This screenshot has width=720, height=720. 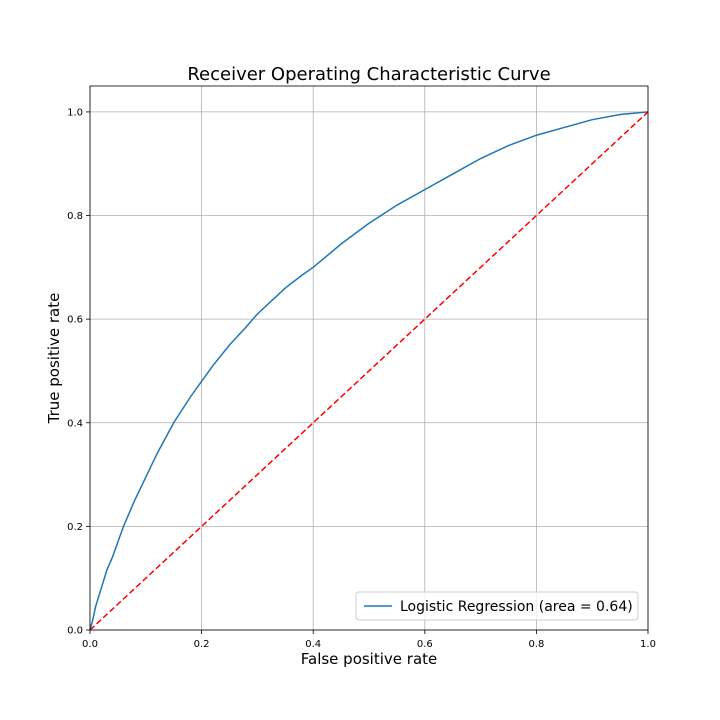 What do you see at coordinates (75, 423) in the screenshot?
I see `y-tick-label: 0.4` at bounding box center [75, 423].